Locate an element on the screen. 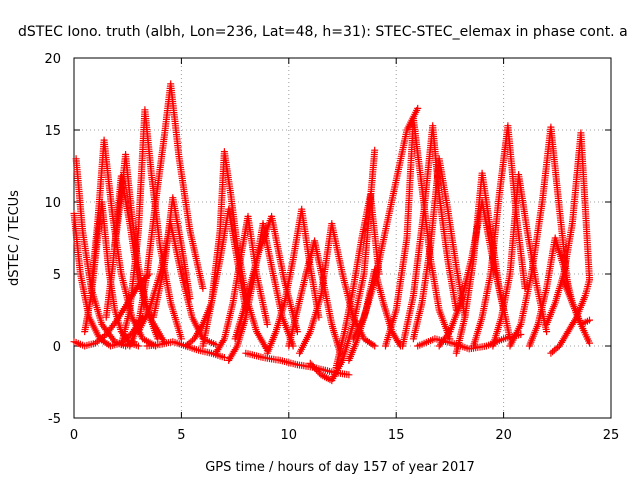  x-tick-label: 0 is located at coordinates (74, 435).